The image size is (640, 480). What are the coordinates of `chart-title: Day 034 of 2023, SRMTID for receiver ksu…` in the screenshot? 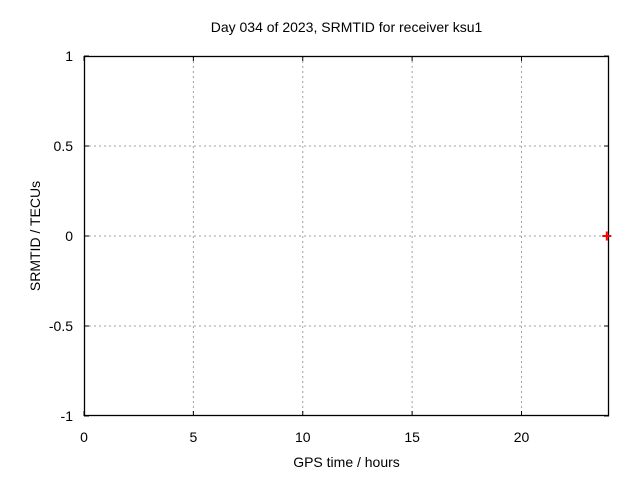 It's located at (346, 27).